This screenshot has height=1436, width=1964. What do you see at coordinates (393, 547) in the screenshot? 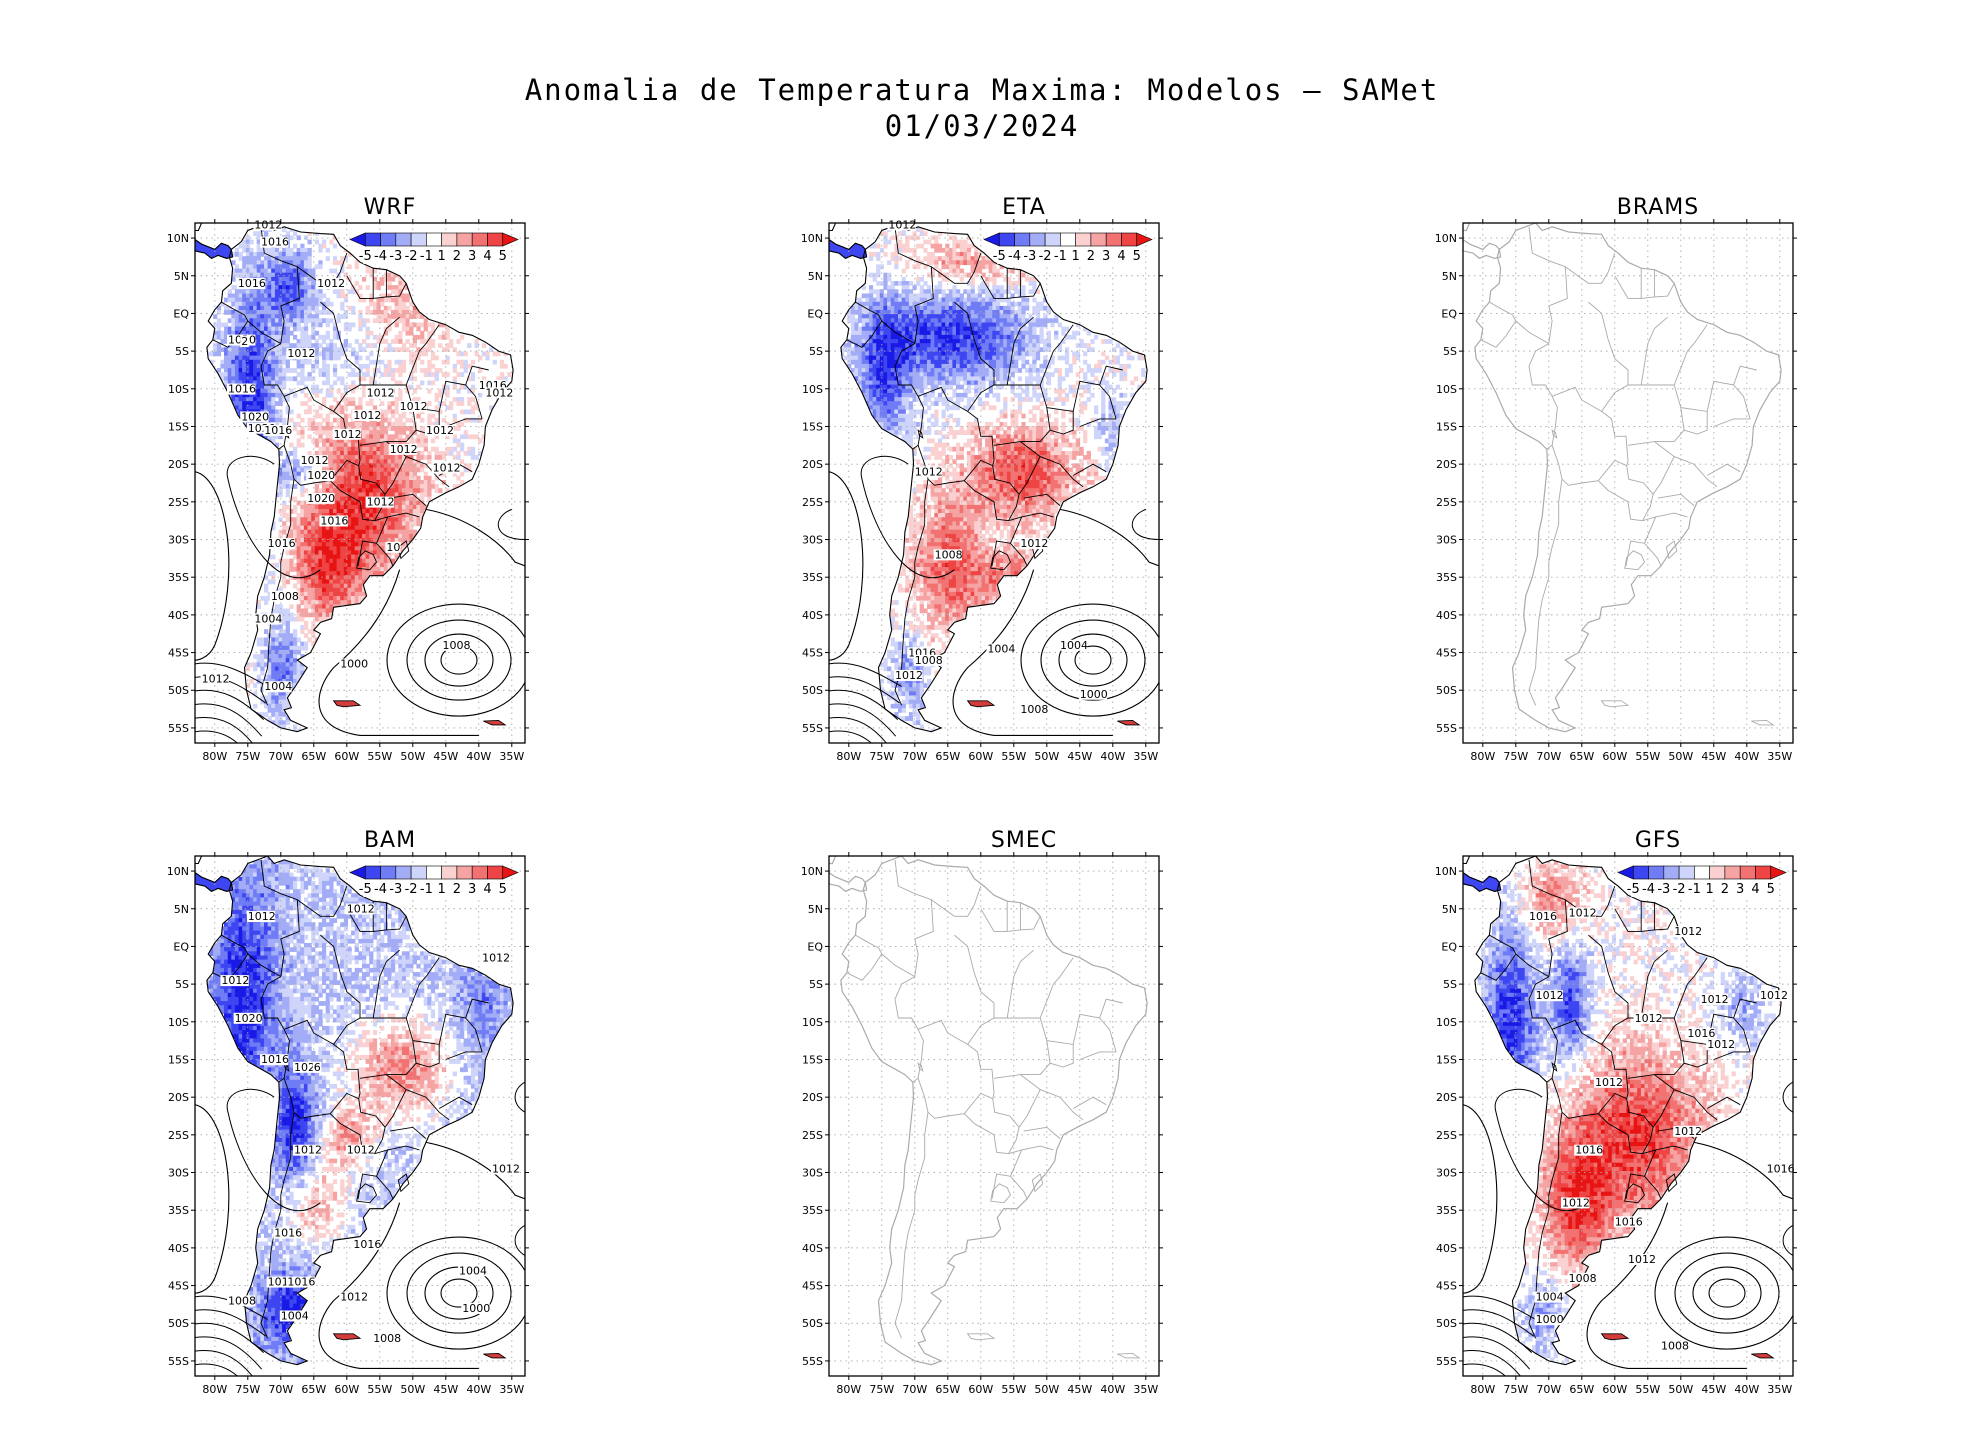
I see `isobar-label: 10` at bounding box center [393, 547].